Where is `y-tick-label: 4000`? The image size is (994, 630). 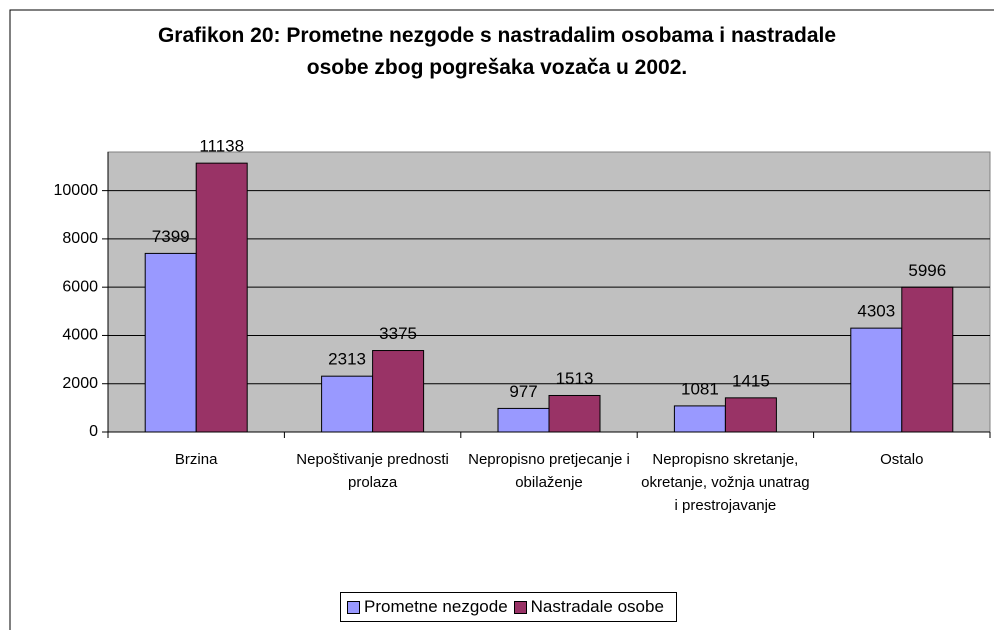 y-tick-label: 4000 is located at coordinates (80, 335).